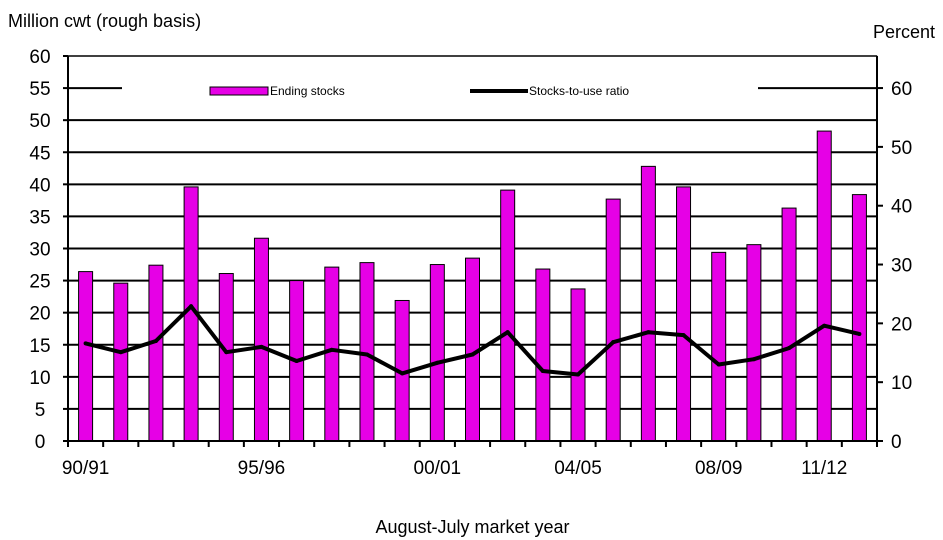  What do you see at coordinates (40, 410) in the screenshot?
I see `left-tick-label: 5` at bounding box center [40, 410].